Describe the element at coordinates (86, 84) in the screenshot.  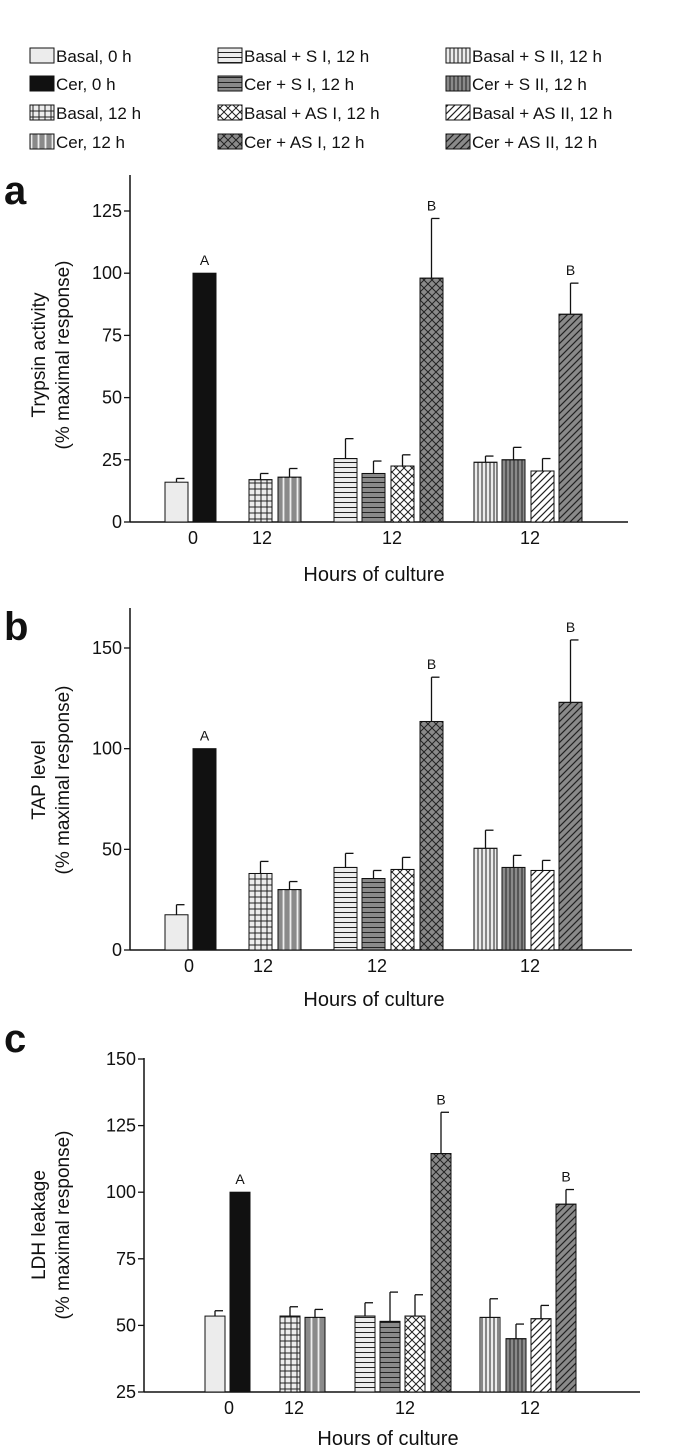
I see `legend-label: Cer, 0 h` at that location.